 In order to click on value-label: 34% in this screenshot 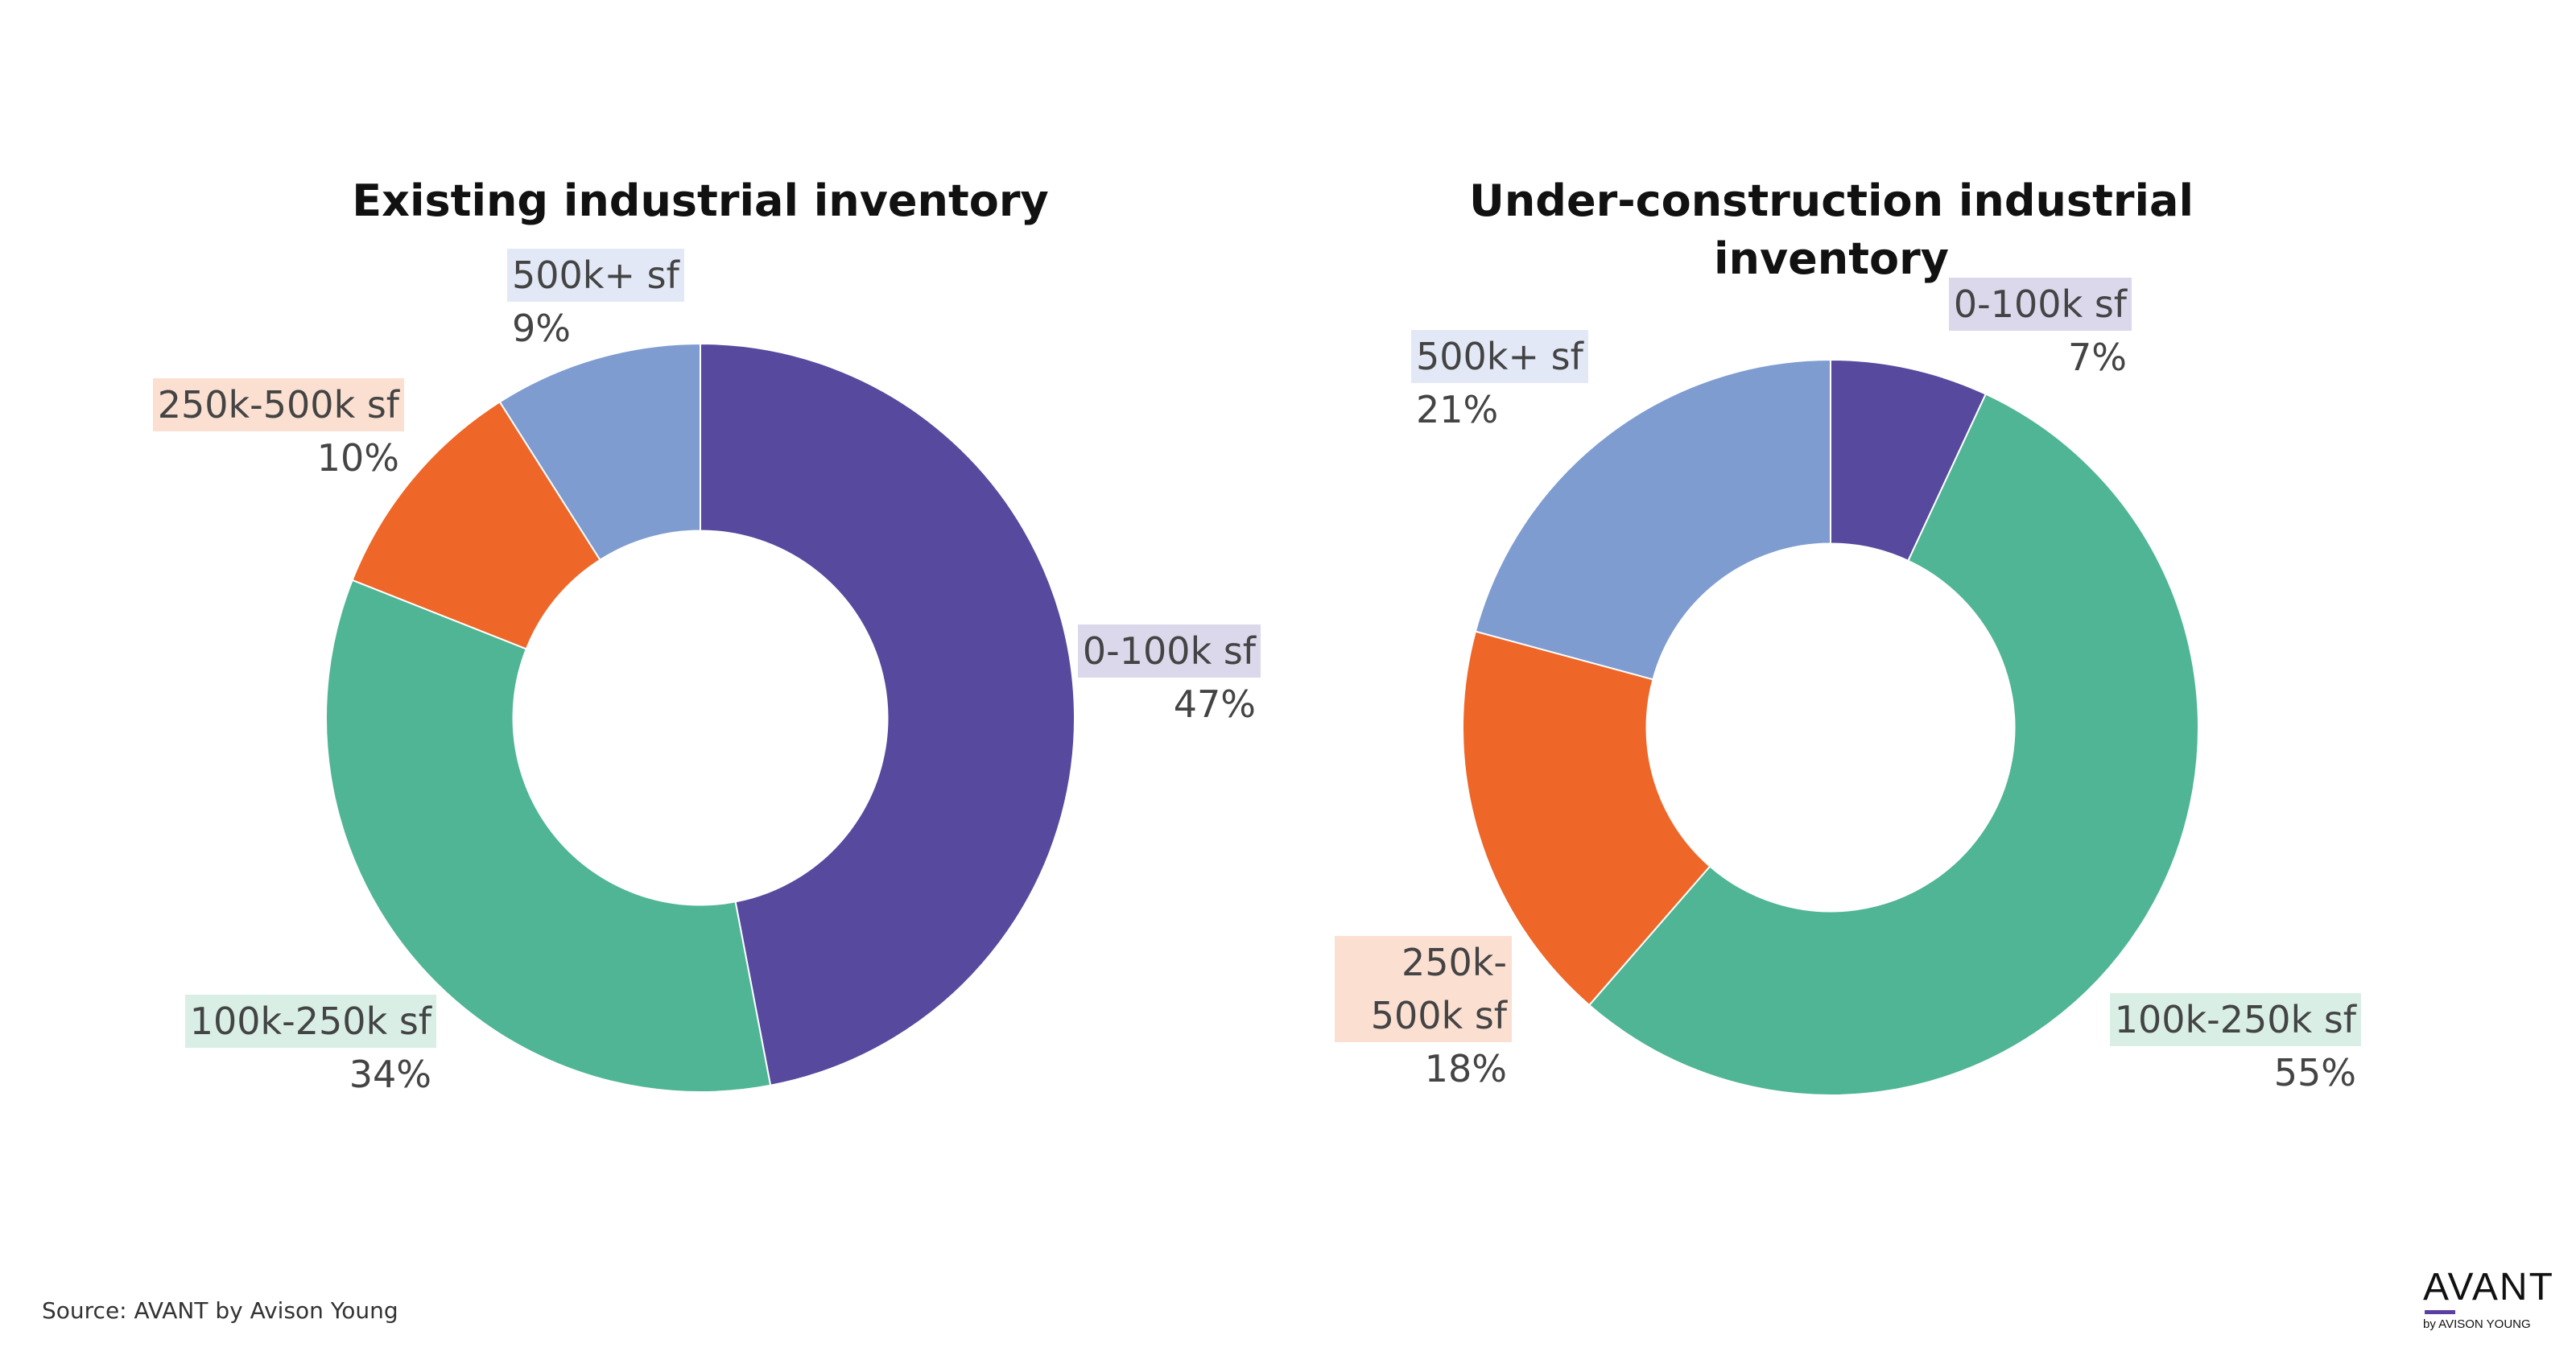, I will do `click(390, 1074)`.